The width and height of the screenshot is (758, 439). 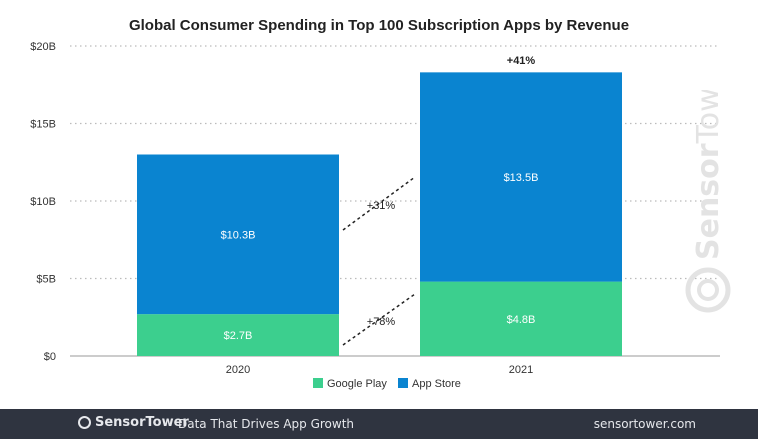 What do you see at coordinates (708, 175) in the screenshot?
I see `svg-text: SensorTower` at bounding box center [708, 175].